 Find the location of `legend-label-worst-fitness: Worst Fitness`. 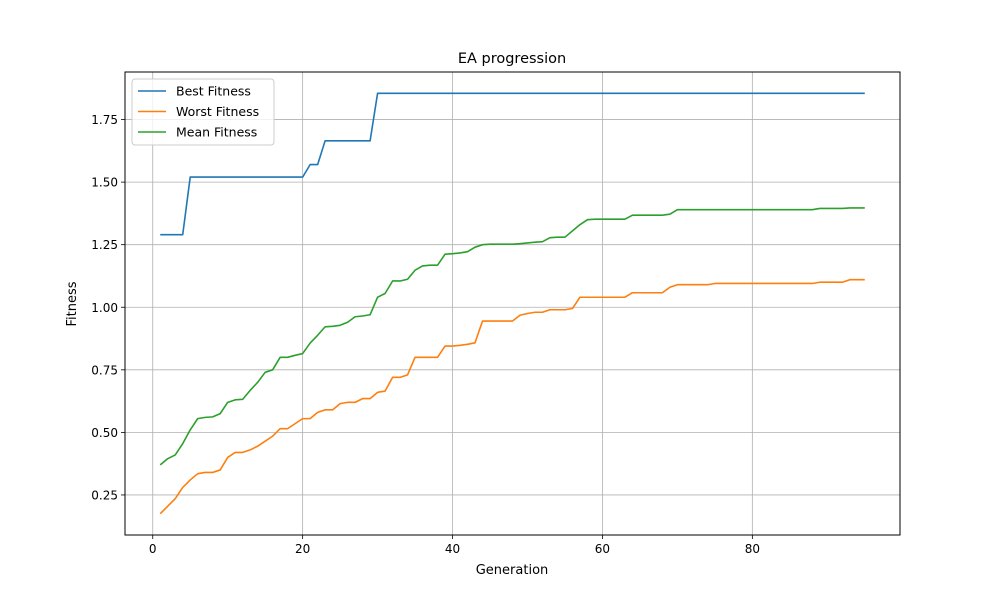

legend-label-worst-fitness: Worst Fitness is located at coordinates (217, 111).